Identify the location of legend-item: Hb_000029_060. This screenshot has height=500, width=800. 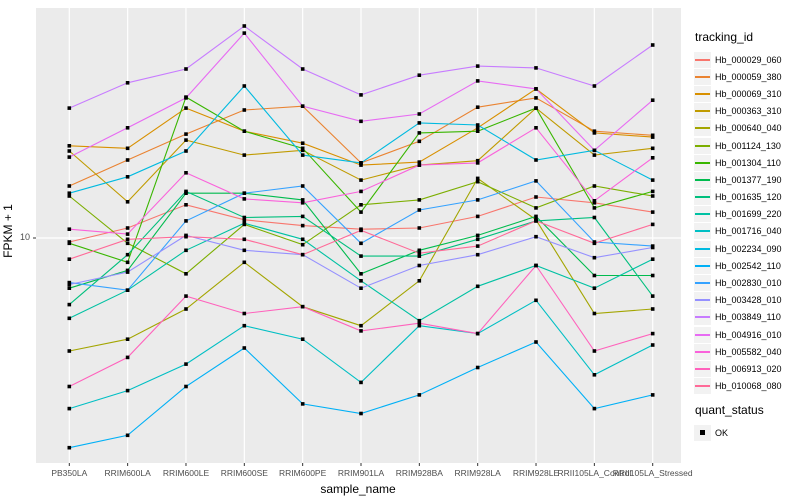
(747, 59).